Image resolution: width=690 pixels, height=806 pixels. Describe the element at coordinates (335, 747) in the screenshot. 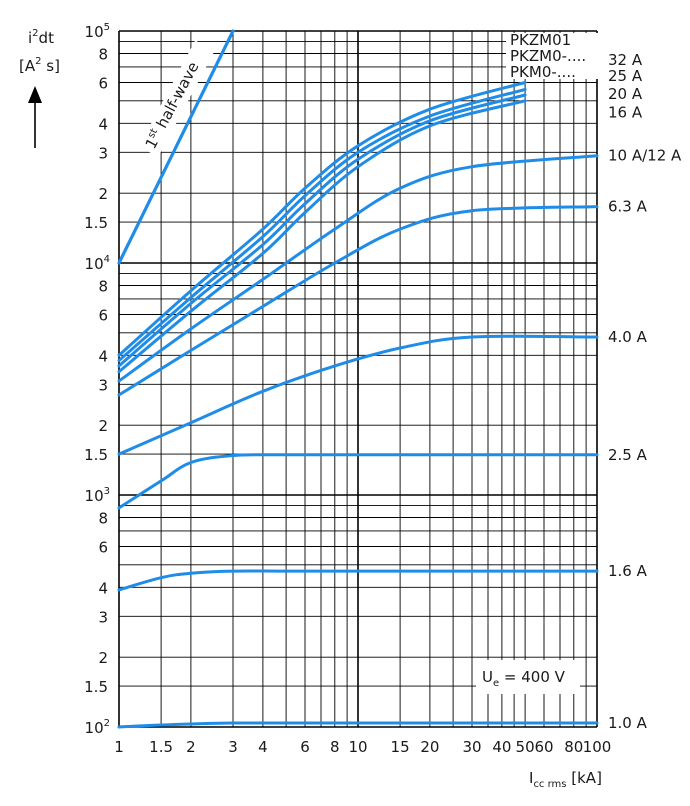

I see `x-tick-label: 8` at that location.